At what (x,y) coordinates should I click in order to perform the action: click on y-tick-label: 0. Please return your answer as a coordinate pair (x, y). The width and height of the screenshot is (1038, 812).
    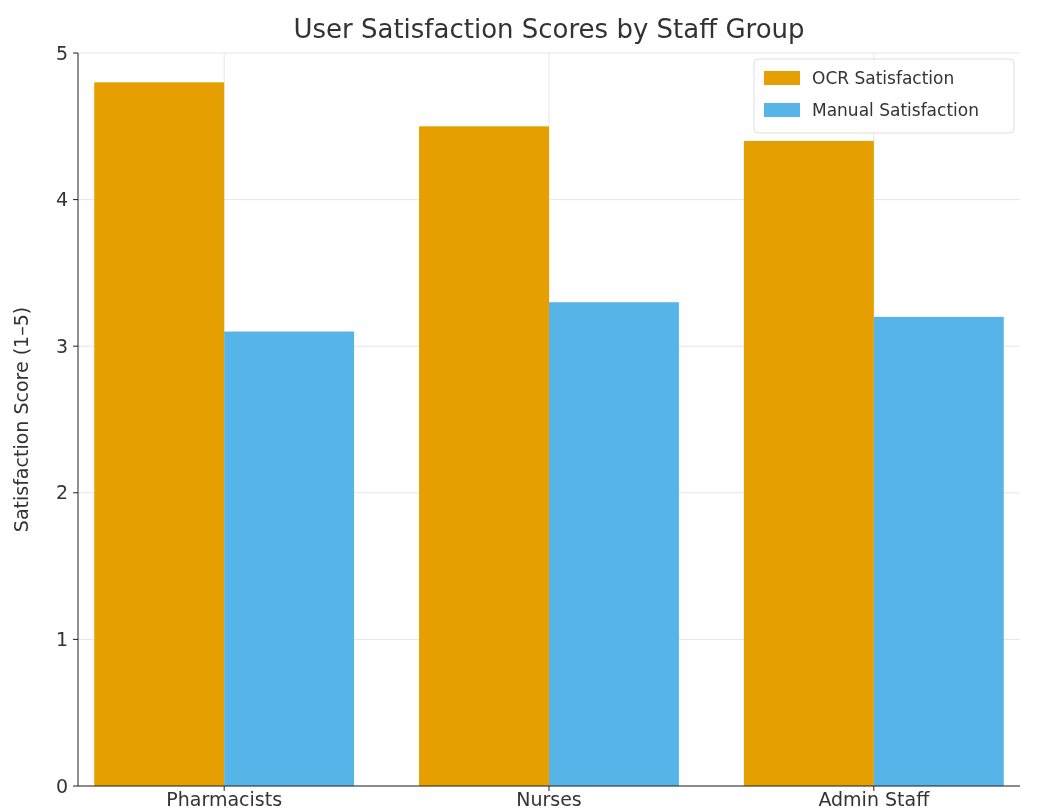
    Looking at the image, I should click on (61, 785).